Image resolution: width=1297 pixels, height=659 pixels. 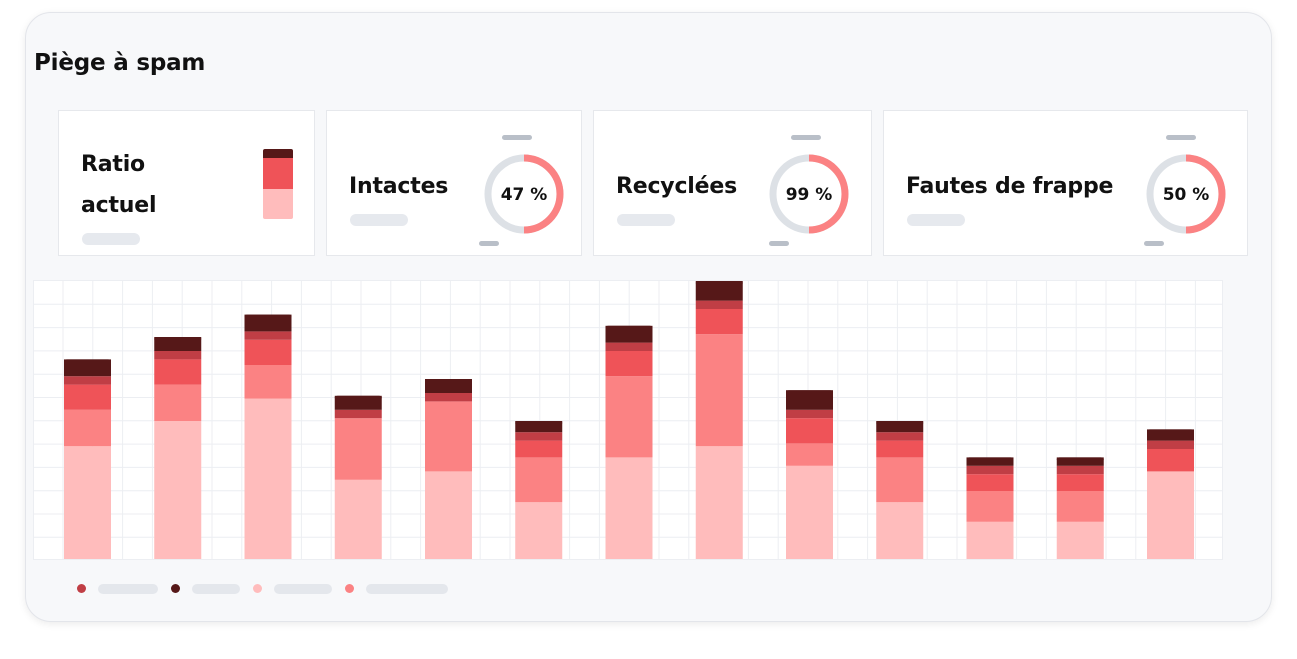 I want to click on recyclees-donut: 99 %, so click(x=809, y=190).